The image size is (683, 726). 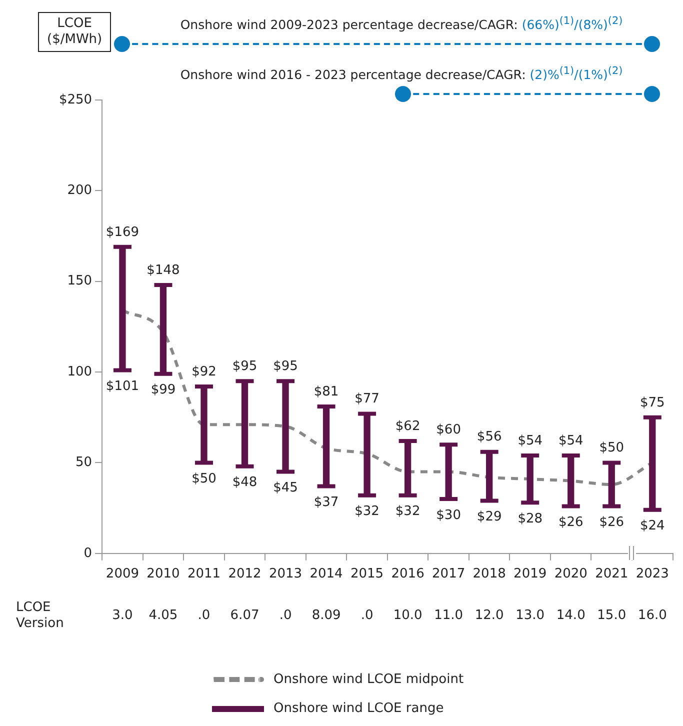 What do you see at coordinates (369, 679) in the screenshot?
I see `legend-label: Onshore wind LCOE midpoint` at bounding box center [369, 679].